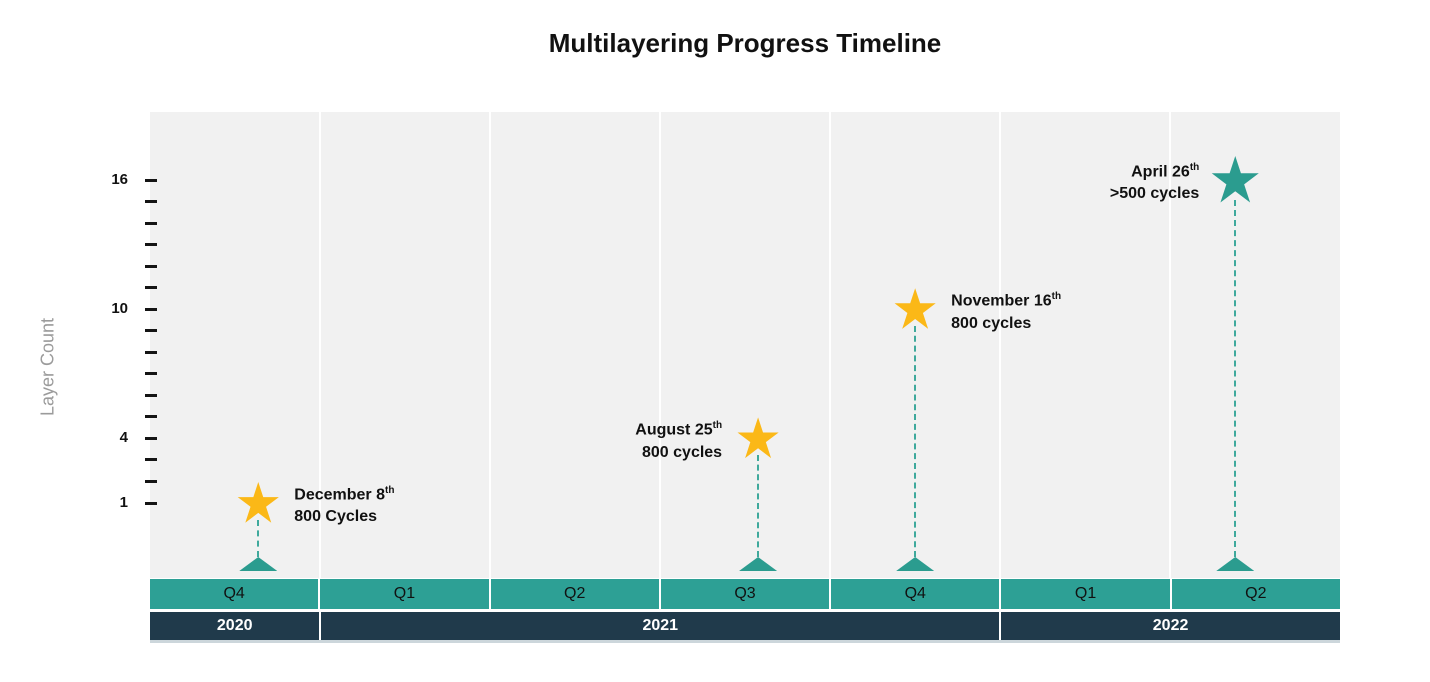 This screenshot has width=1430, height=682. I want to click on quarter-cell: Q3, so click(745, 594).